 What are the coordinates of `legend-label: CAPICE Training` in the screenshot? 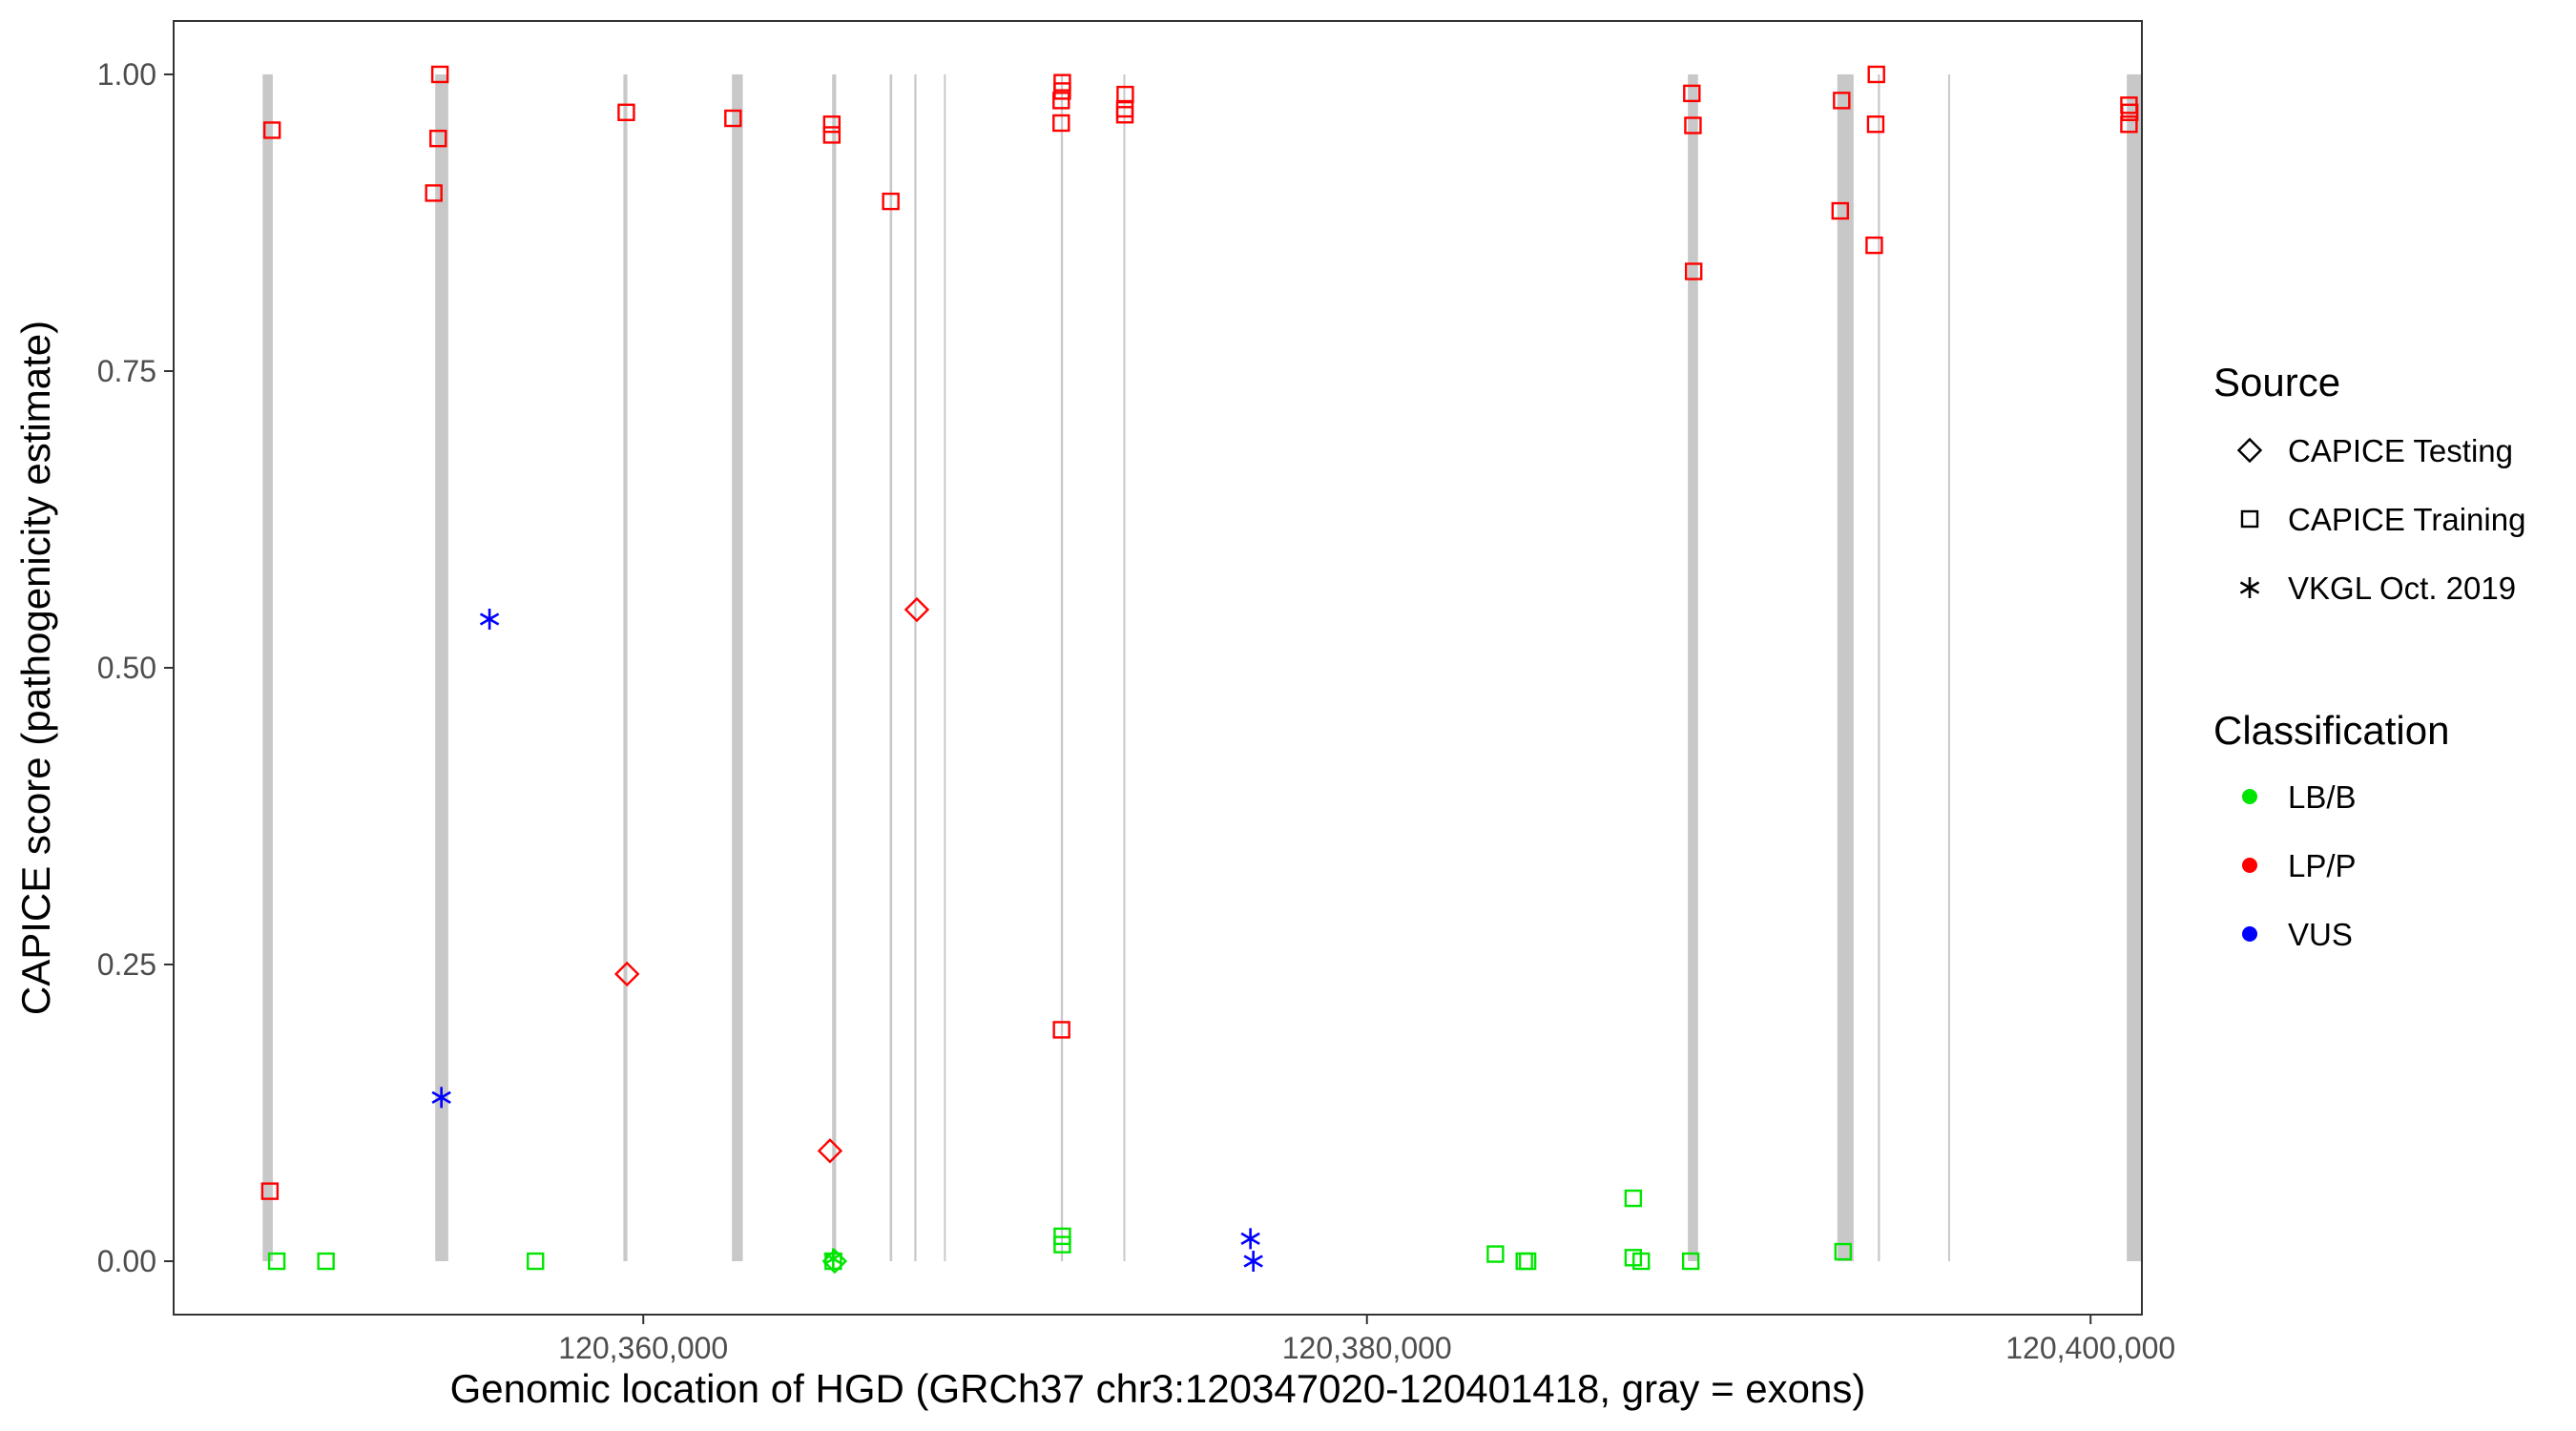 It's located at (2406, 519).